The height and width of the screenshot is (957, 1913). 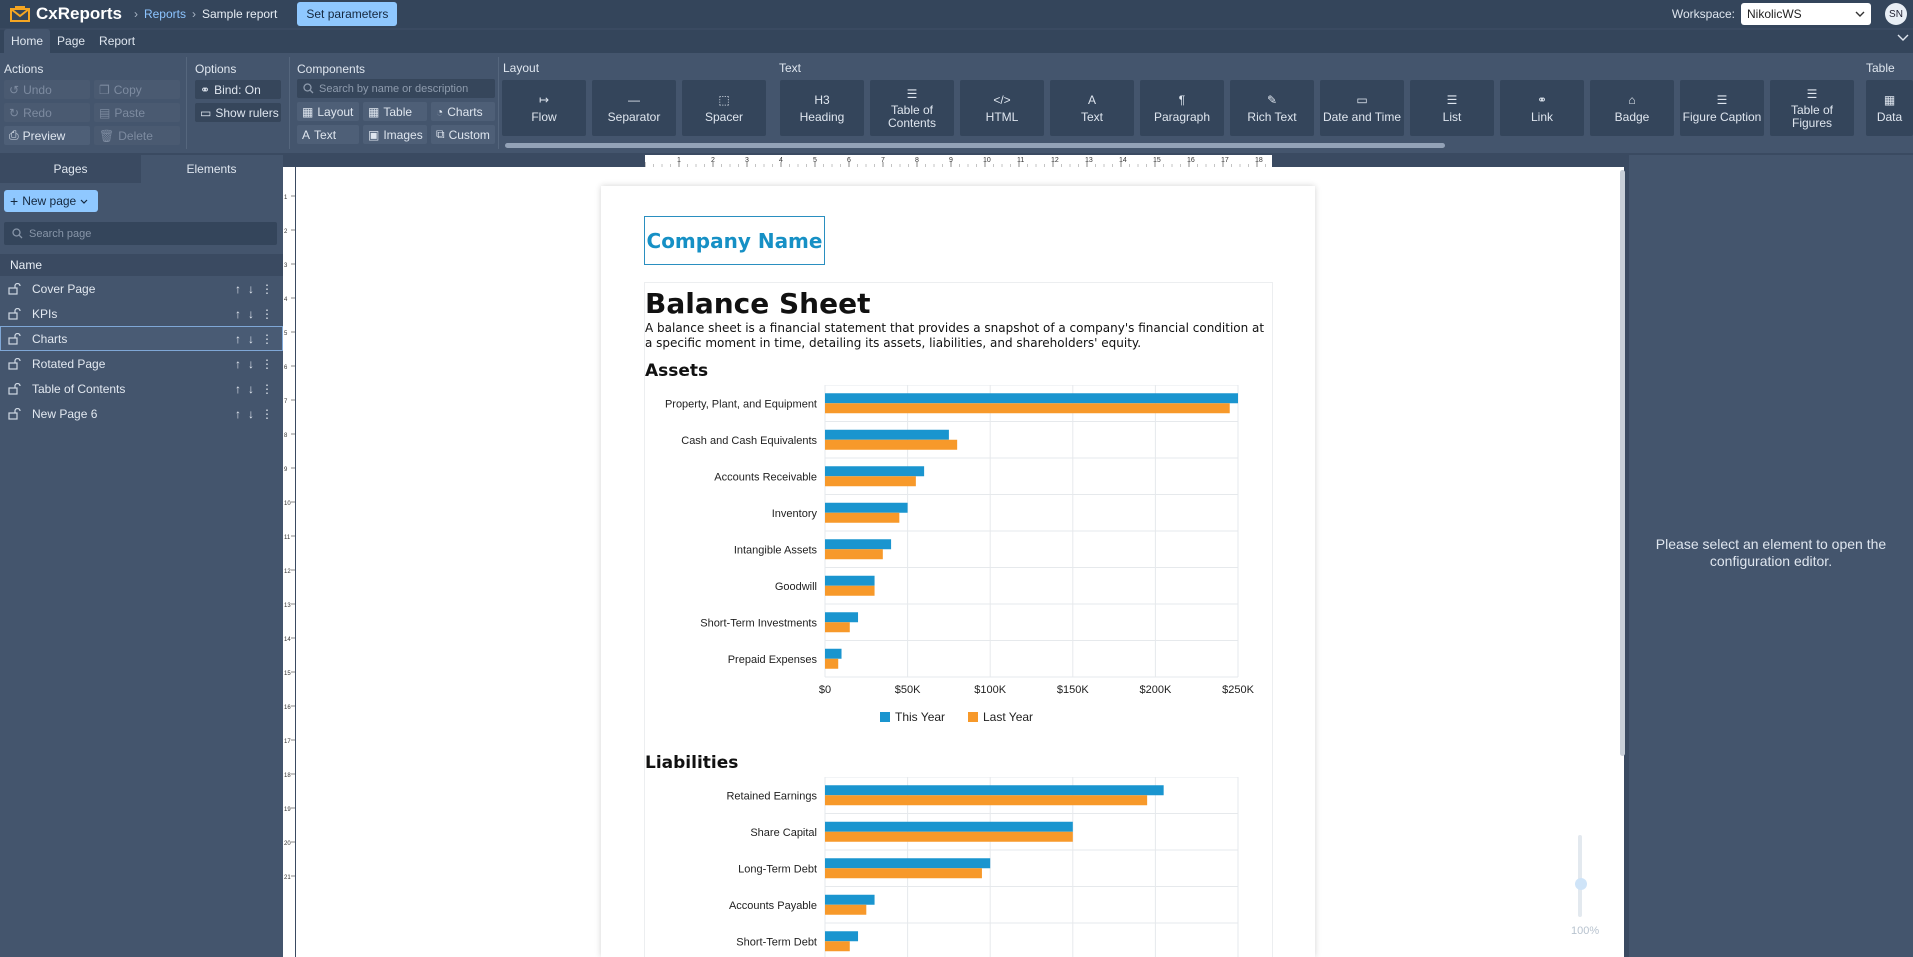 I want to click on delete-button: 🗑 Delete, so click(x=137, y=135).